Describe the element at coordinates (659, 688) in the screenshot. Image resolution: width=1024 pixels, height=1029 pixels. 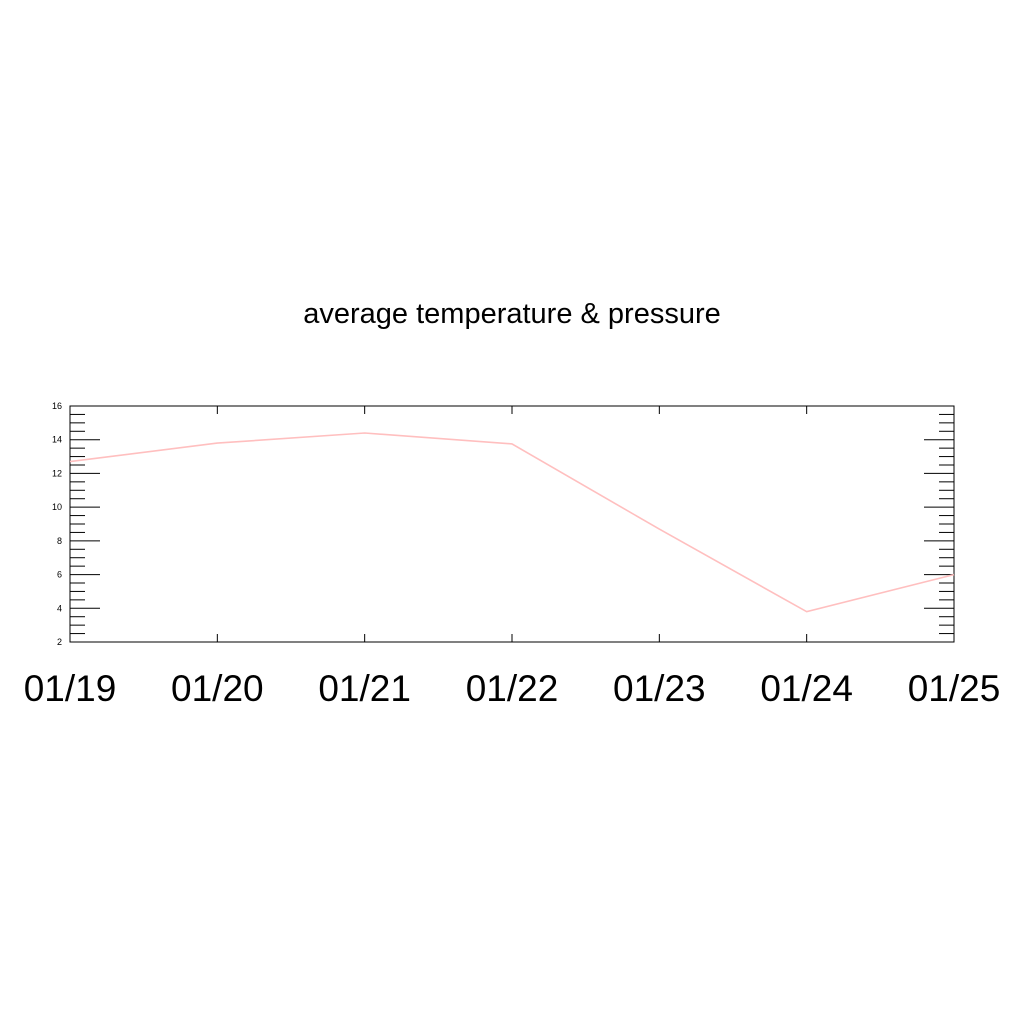
I see `x-tick-label: 01/23` at that location.